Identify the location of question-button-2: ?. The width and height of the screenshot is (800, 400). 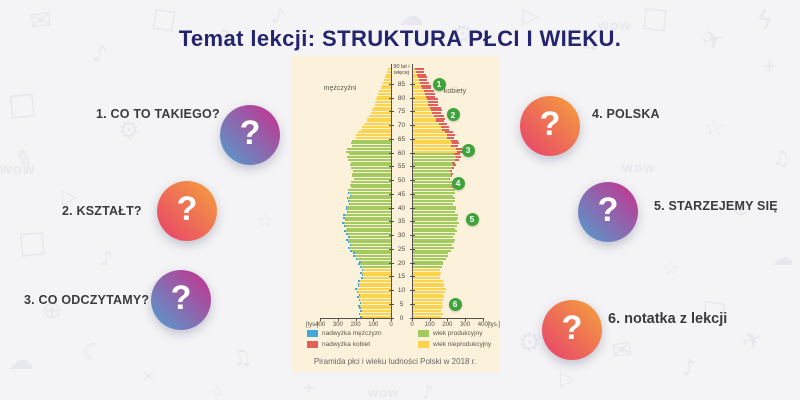
(187, 211).